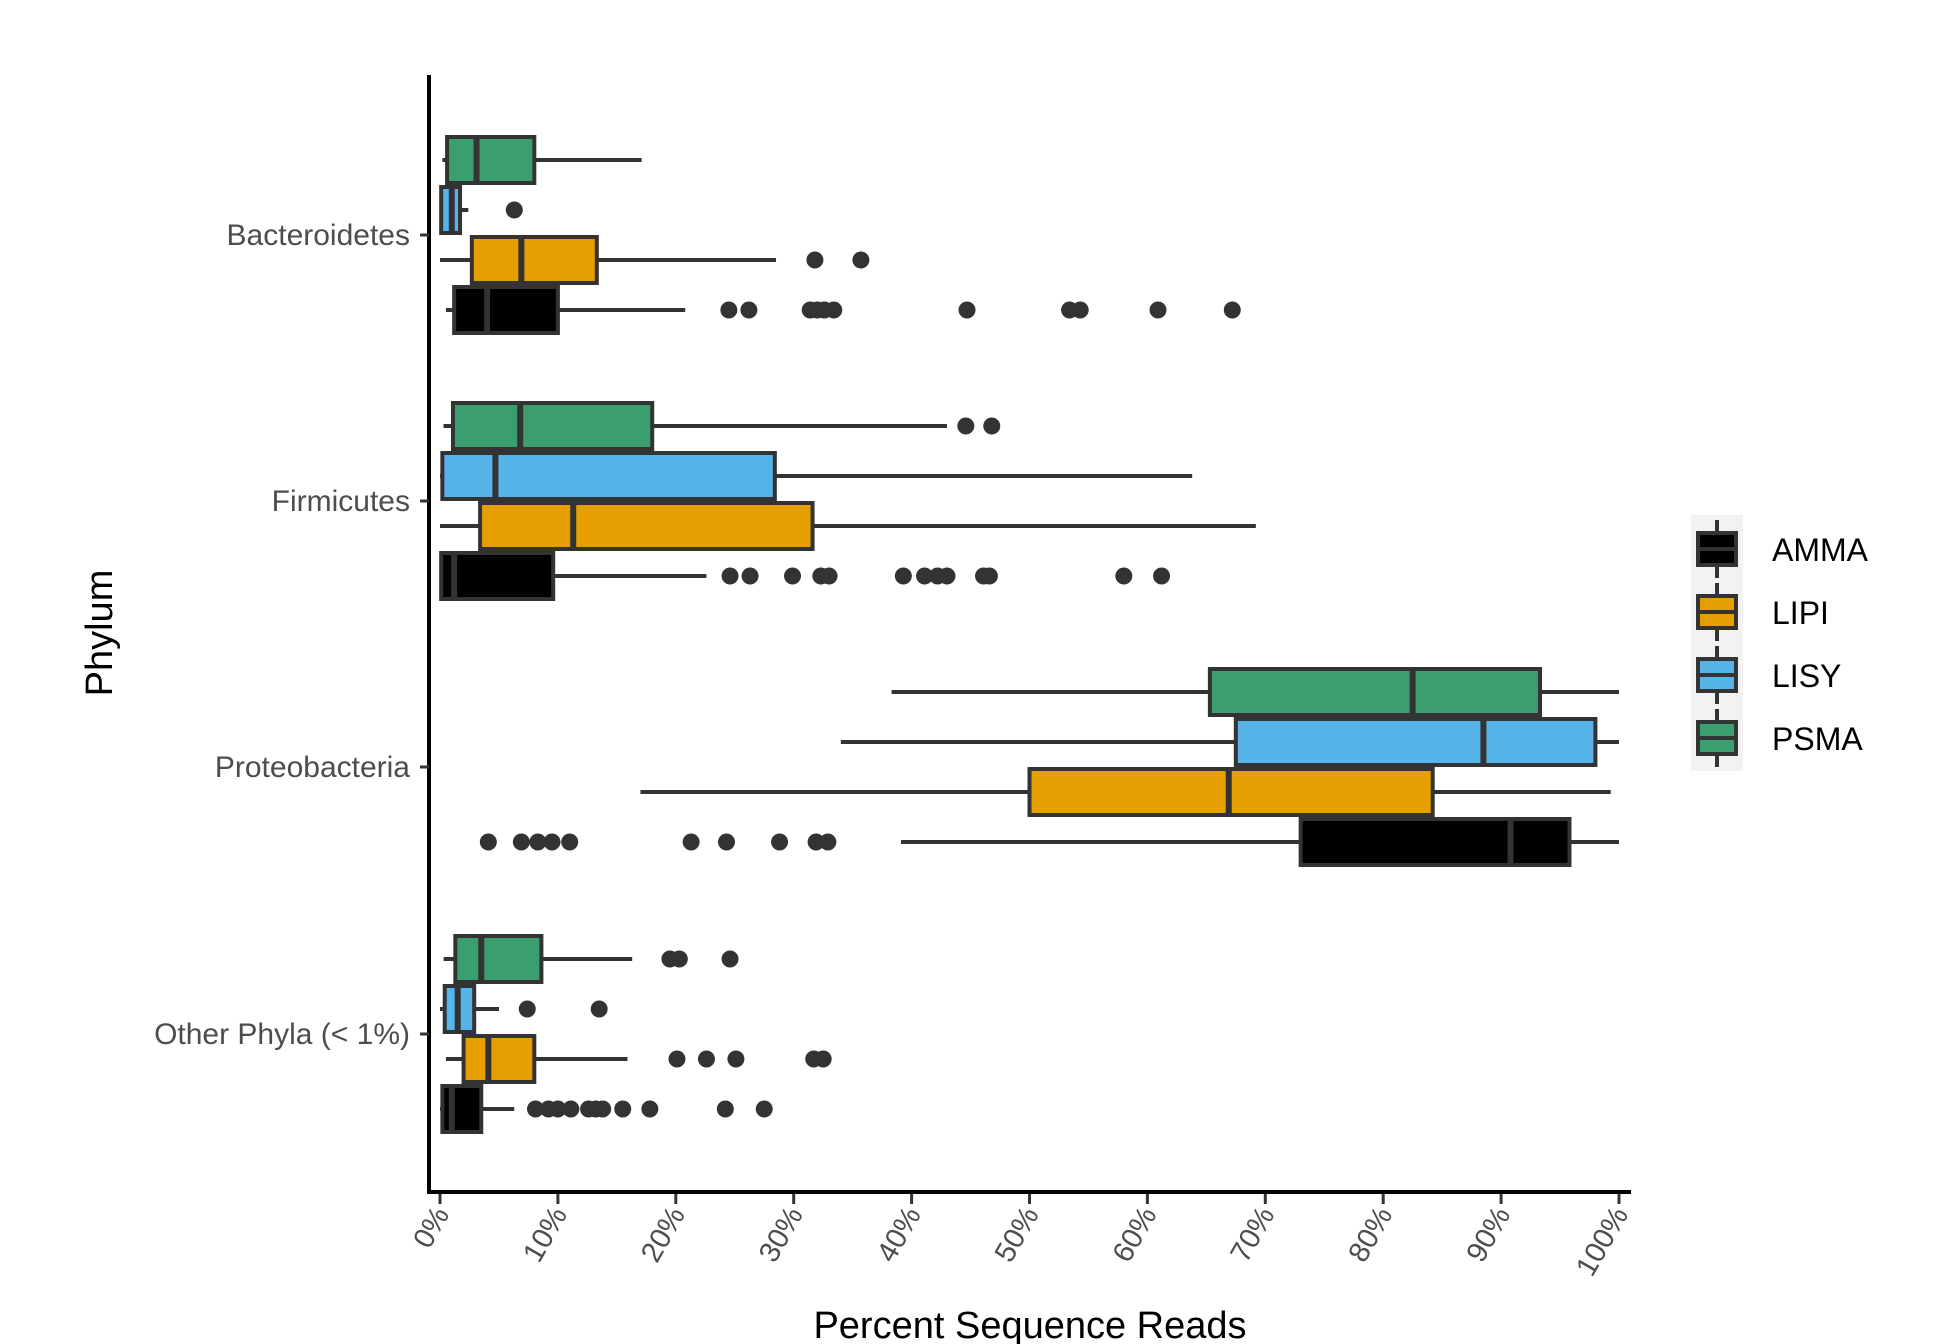 This screenshot has height=1344, width=1948. What do you see at coordinates (1820, 550) in the screenshot?
I see `legend-label: AMMA` at bounding box center [1820, 550].